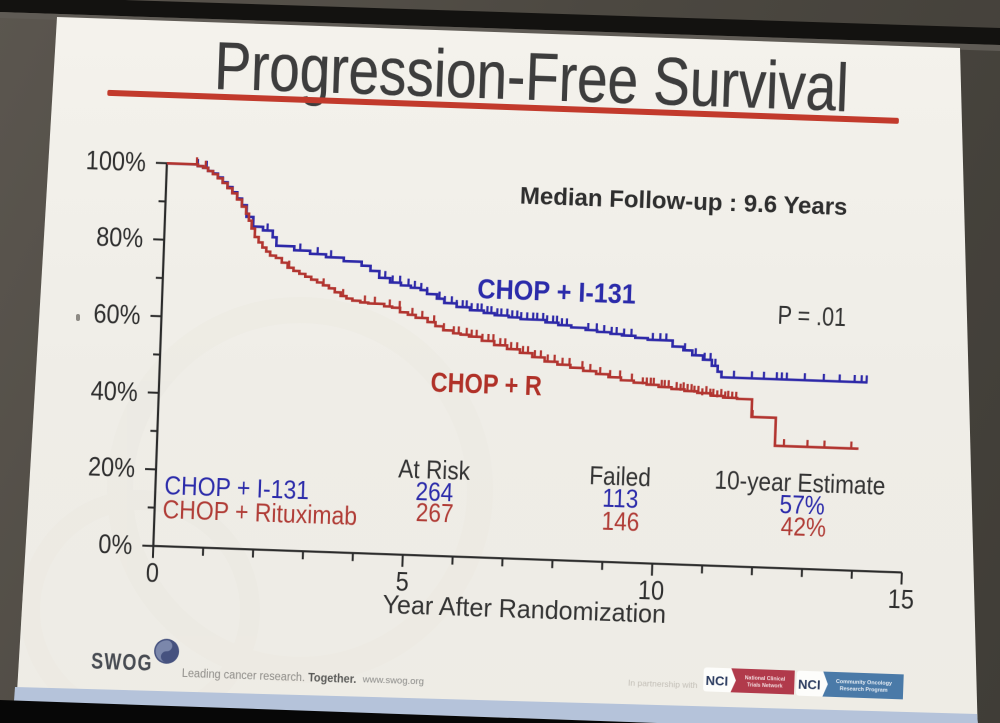  What do you see at coordinates (765, 678) in the screenshot?
I see `svg-text: National Clinical` at bounding box center [765, 678].